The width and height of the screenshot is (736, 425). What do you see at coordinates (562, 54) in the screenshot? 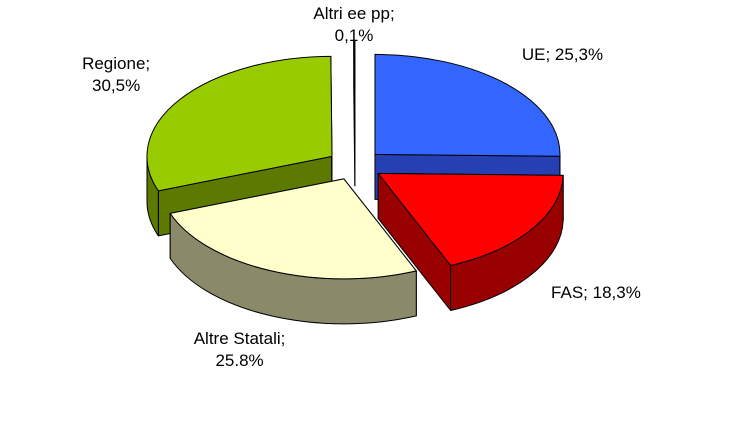
I see `data-label: UE; 25,3%` at bounding box center [562, 54].